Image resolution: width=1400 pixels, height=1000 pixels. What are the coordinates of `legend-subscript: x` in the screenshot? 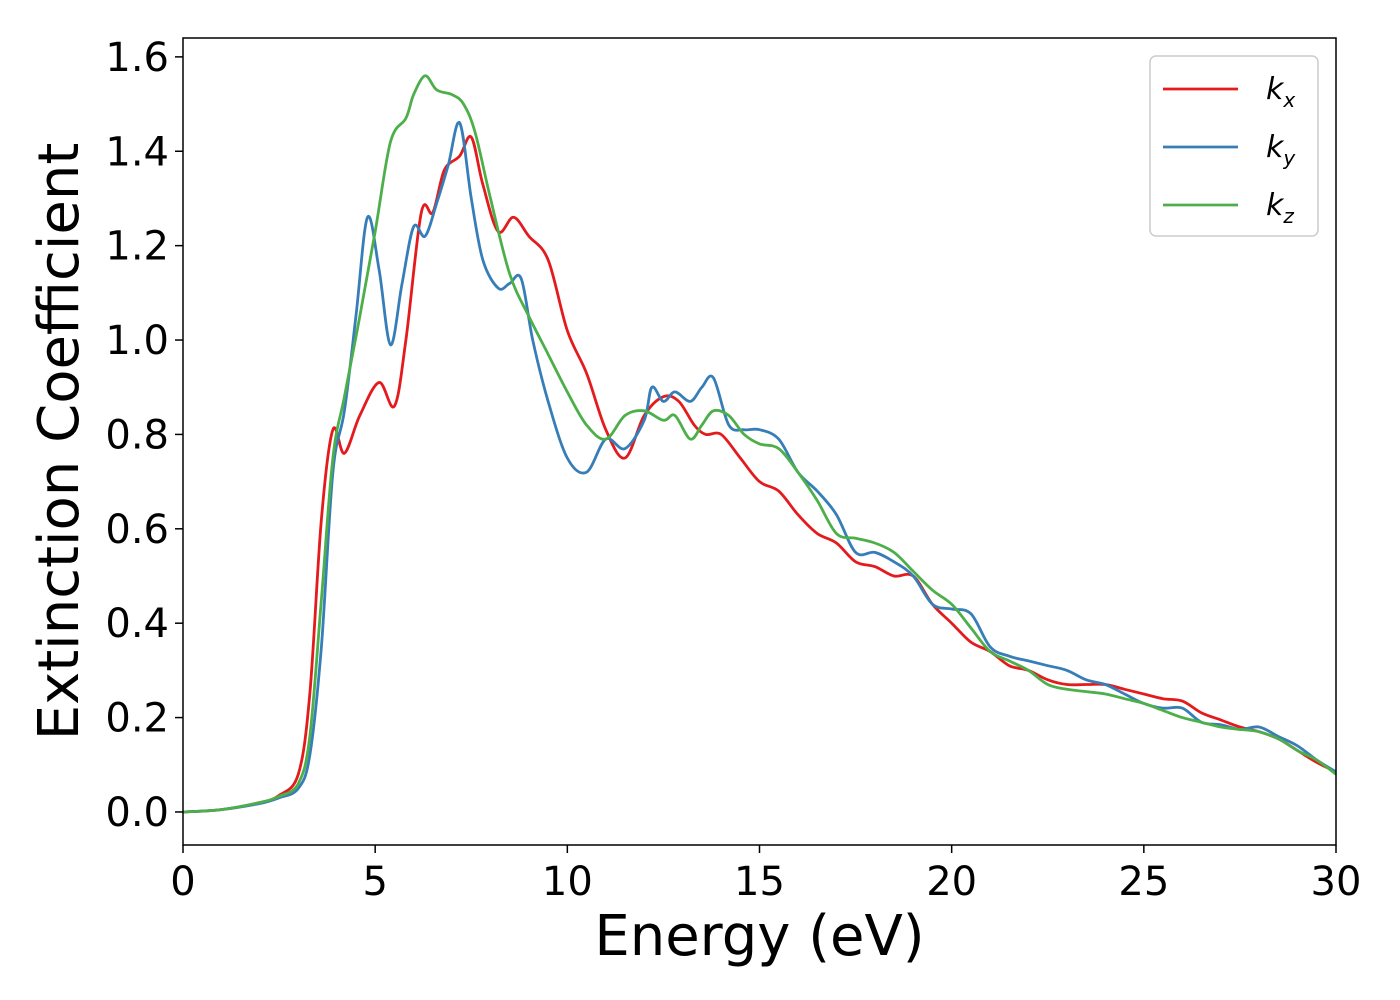 It's located at (1288, 100).